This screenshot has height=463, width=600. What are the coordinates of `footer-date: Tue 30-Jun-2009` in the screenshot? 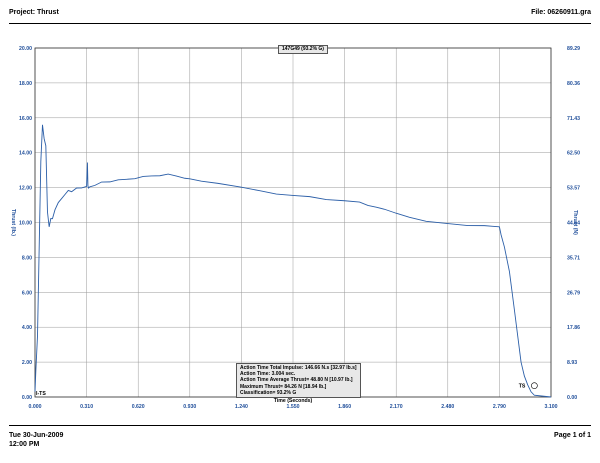 It's located at (36, 435).